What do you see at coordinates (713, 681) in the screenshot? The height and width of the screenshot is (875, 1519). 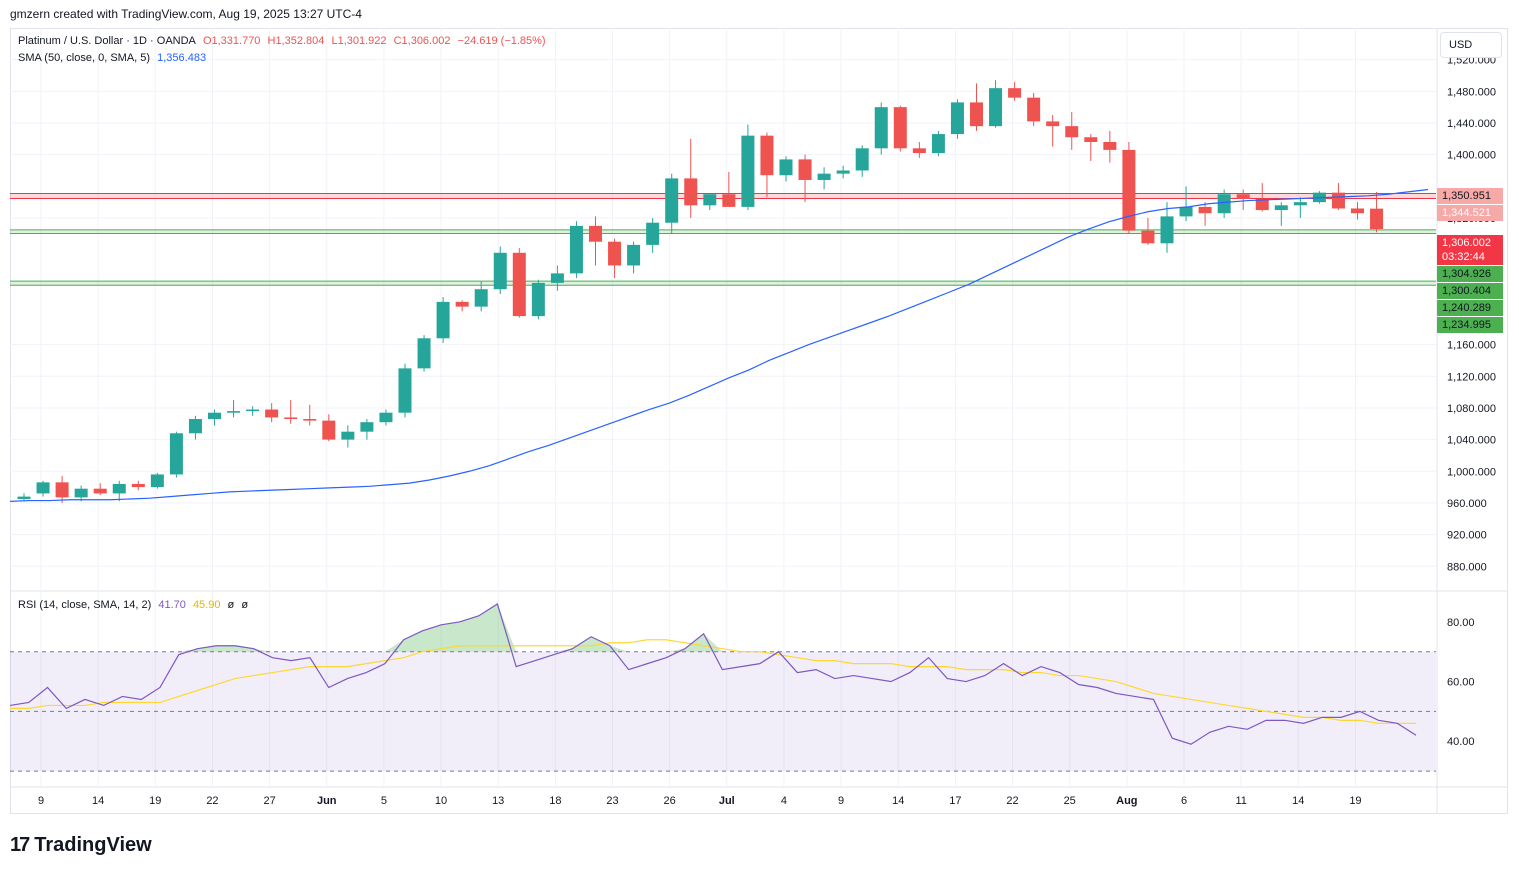 I see `rsi-ma-line` at bounding box center [713, 681].